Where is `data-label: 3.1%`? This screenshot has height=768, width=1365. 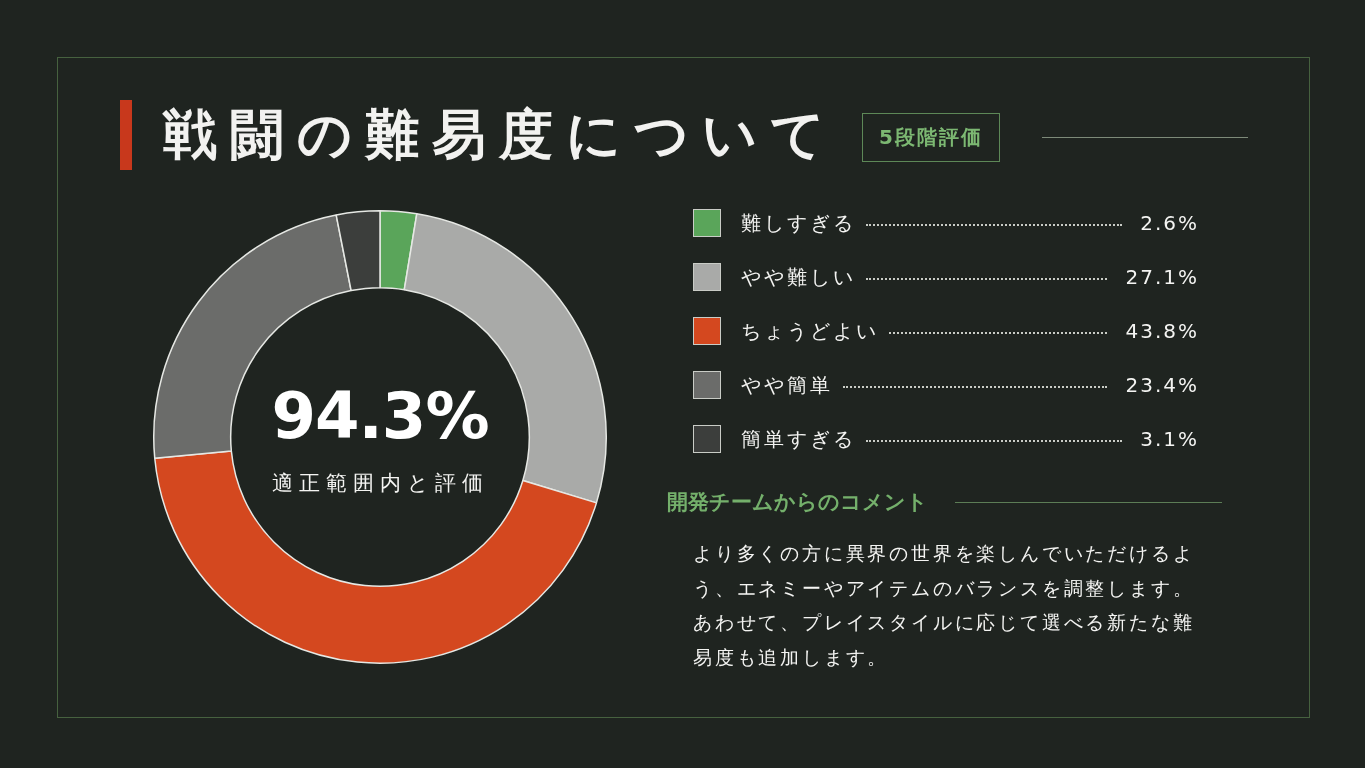 data-label: 3.1% is located at coordinates (1169, 439).